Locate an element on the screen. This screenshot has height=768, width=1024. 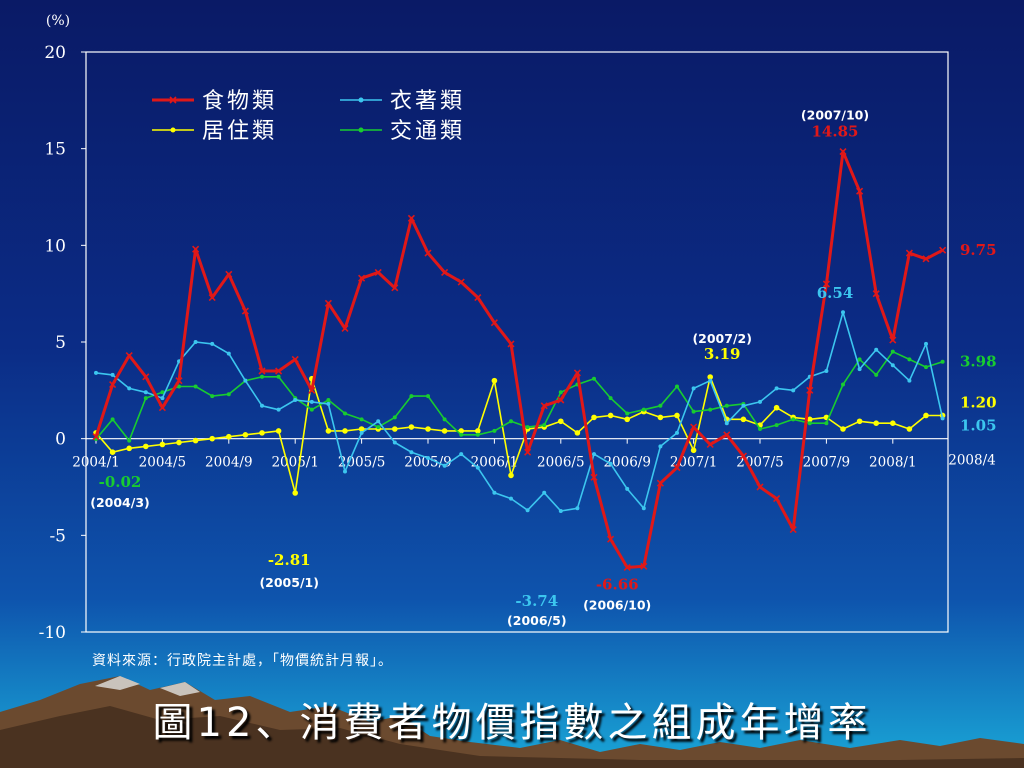
end-value-label: 9.75 is located at coordinates (978, 250).